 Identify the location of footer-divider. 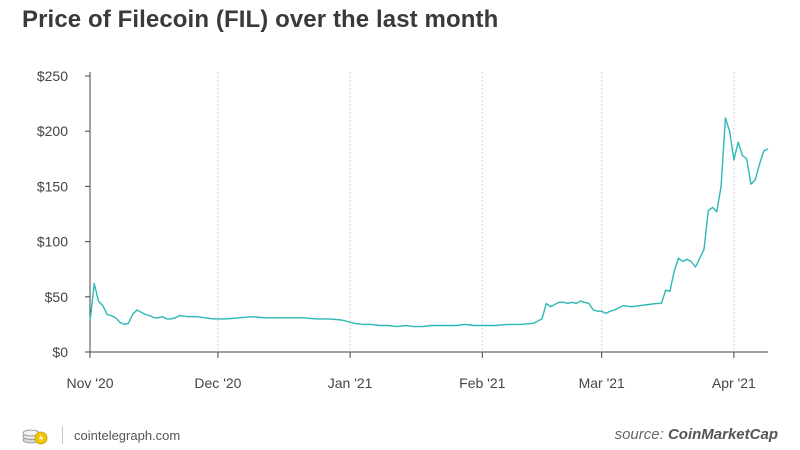
(62, 435).